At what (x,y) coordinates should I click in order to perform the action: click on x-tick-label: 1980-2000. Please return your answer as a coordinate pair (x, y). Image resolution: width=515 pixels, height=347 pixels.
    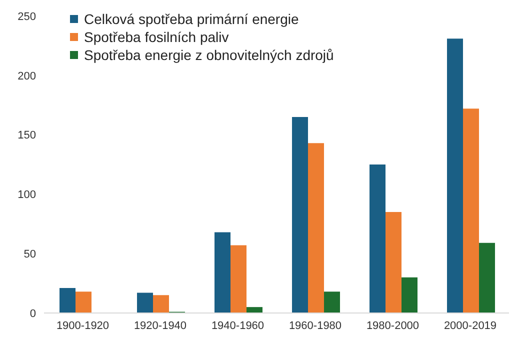
    Looking at the image, I should click on (393, 326).